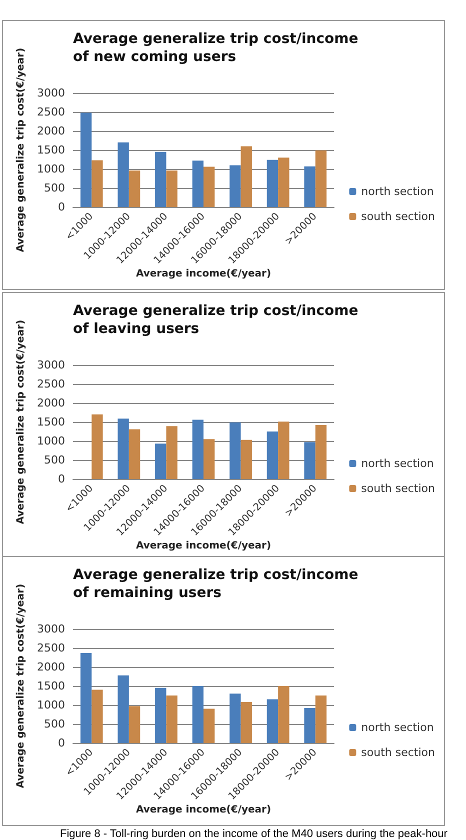 The width and height of the screenshot is (466, 840). I want to click on chart-title: Average generalize trip cost/income of new coming users, so click(218, 48).